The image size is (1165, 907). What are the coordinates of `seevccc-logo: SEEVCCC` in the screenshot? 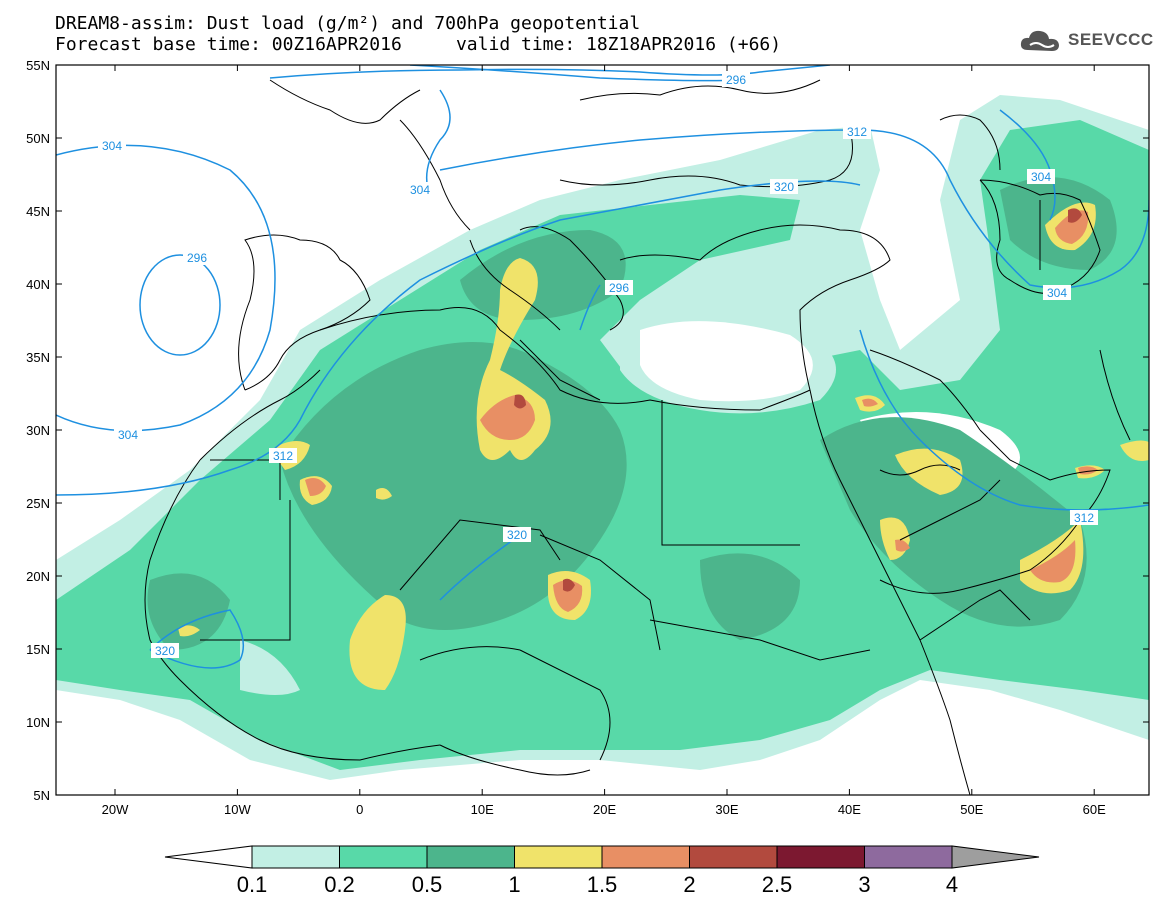 It's located at (1088, 41).